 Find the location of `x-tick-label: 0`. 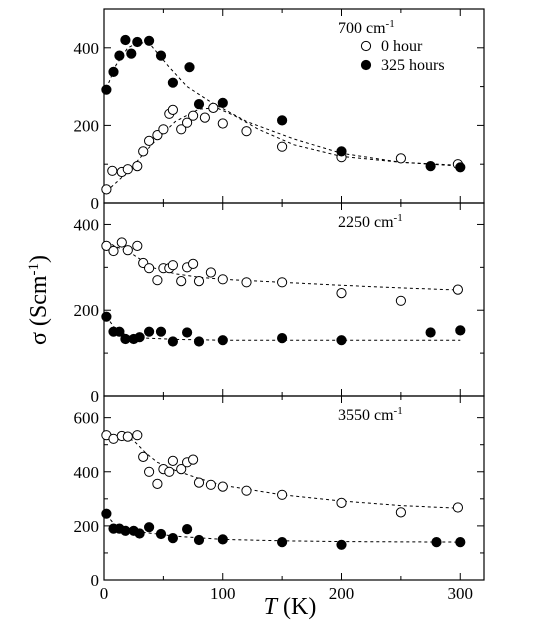

x-tick-label: 0 is located at coordinates (104, 593).